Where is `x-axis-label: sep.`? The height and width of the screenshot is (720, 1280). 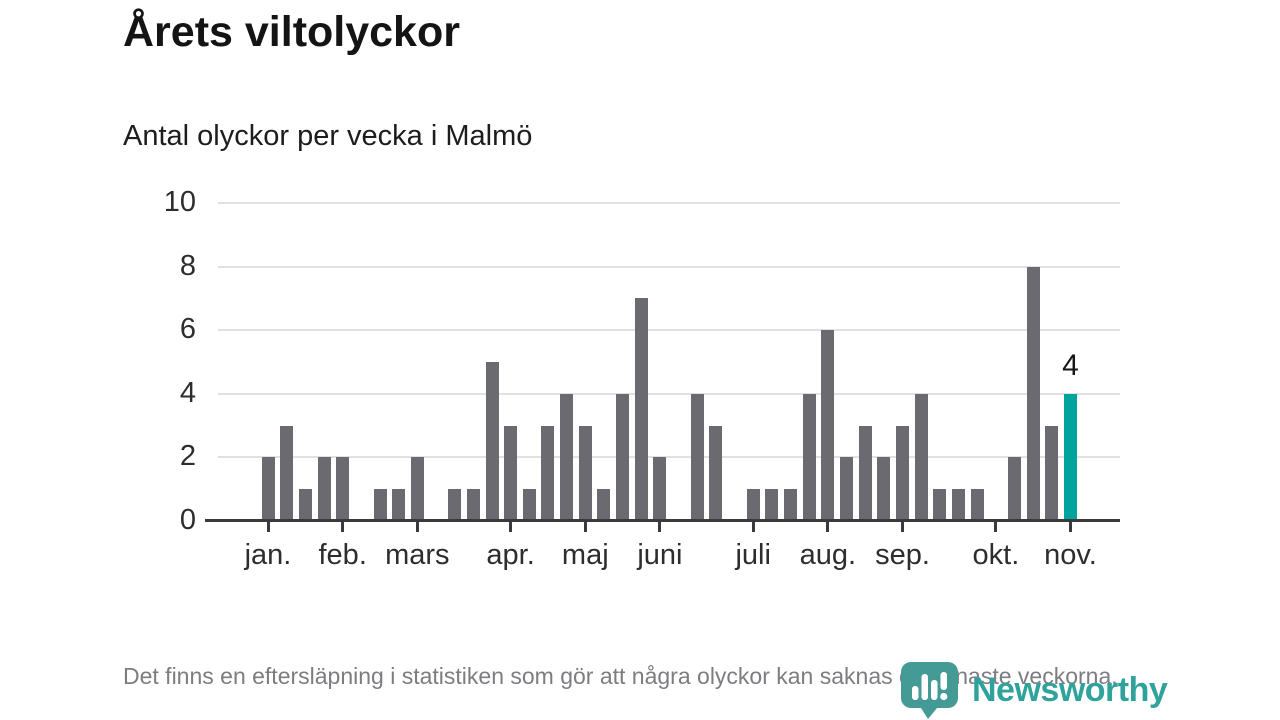
x-axis-label: sep. is located at coordinates (902, 555).